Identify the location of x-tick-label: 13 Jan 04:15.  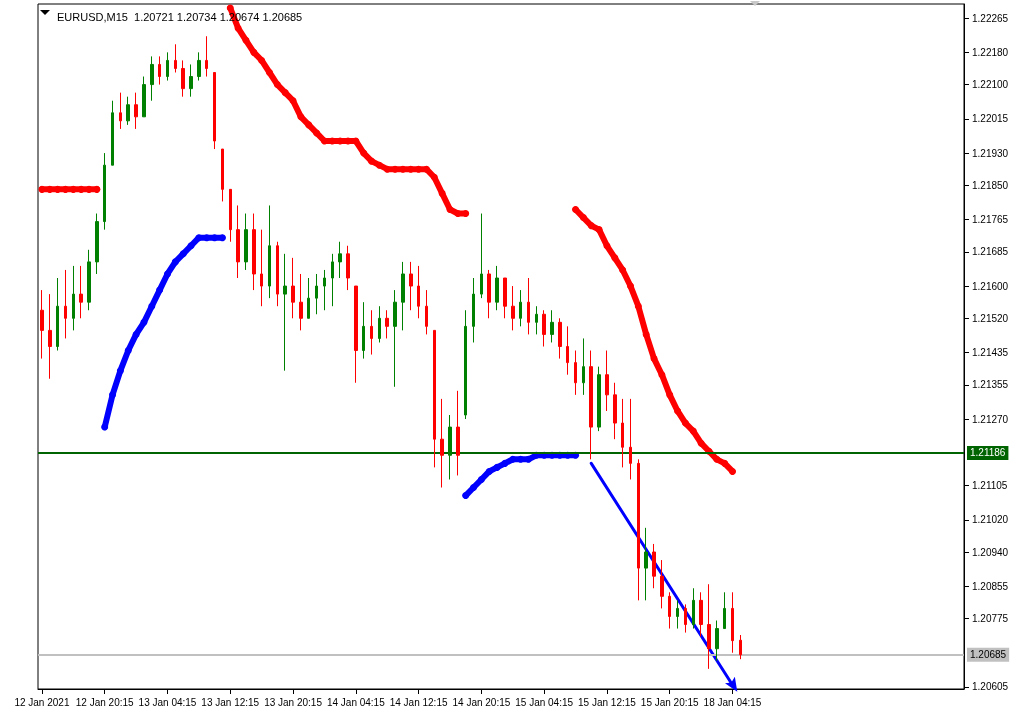
(167, 702).